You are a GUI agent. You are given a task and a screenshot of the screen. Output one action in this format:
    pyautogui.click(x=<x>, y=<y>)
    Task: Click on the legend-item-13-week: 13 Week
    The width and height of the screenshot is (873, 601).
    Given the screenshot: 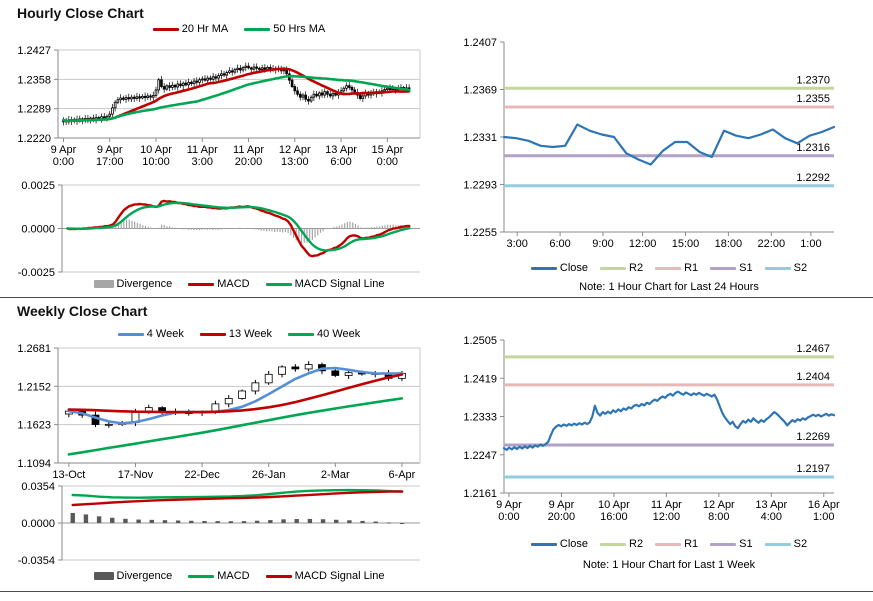 What is the action you would take?
    pyautogui.click(x=235, y=334)
    